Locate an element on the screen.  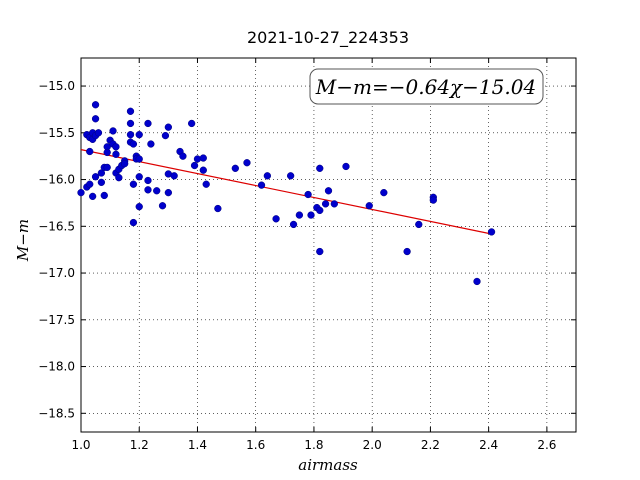
fit-equation: M−m=−0.64χ−15.04 is located at coordinates (425, 87).